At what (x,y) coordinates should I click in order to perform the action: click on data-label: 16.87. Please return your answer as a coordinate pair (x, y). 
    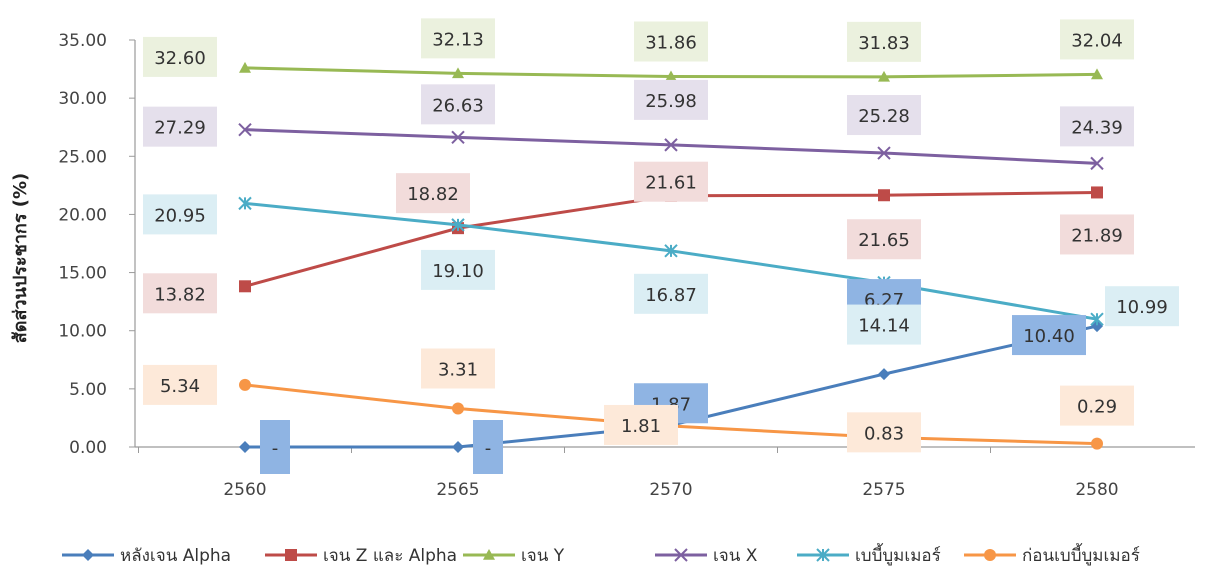
    Looking at the image, I should click on (671, 293).